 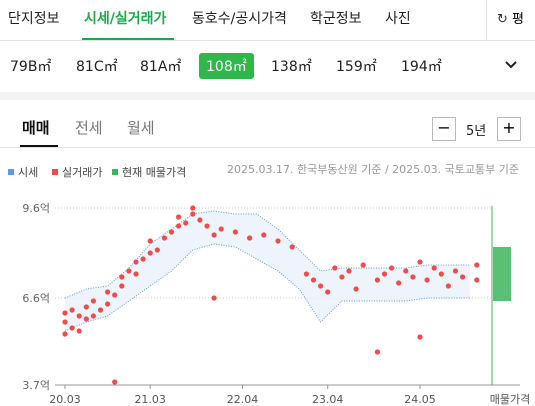 I want to click on area-chip: 159㎡, so click(x=356, y=67).